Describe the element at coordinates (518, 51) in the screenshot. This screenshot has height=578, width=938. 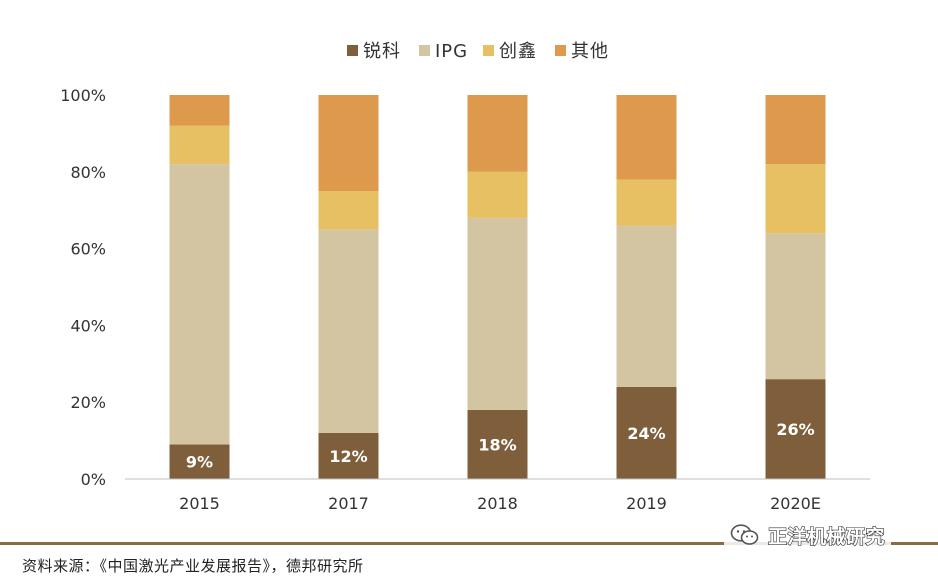
I see `legend-label: 创鑫` at that location.